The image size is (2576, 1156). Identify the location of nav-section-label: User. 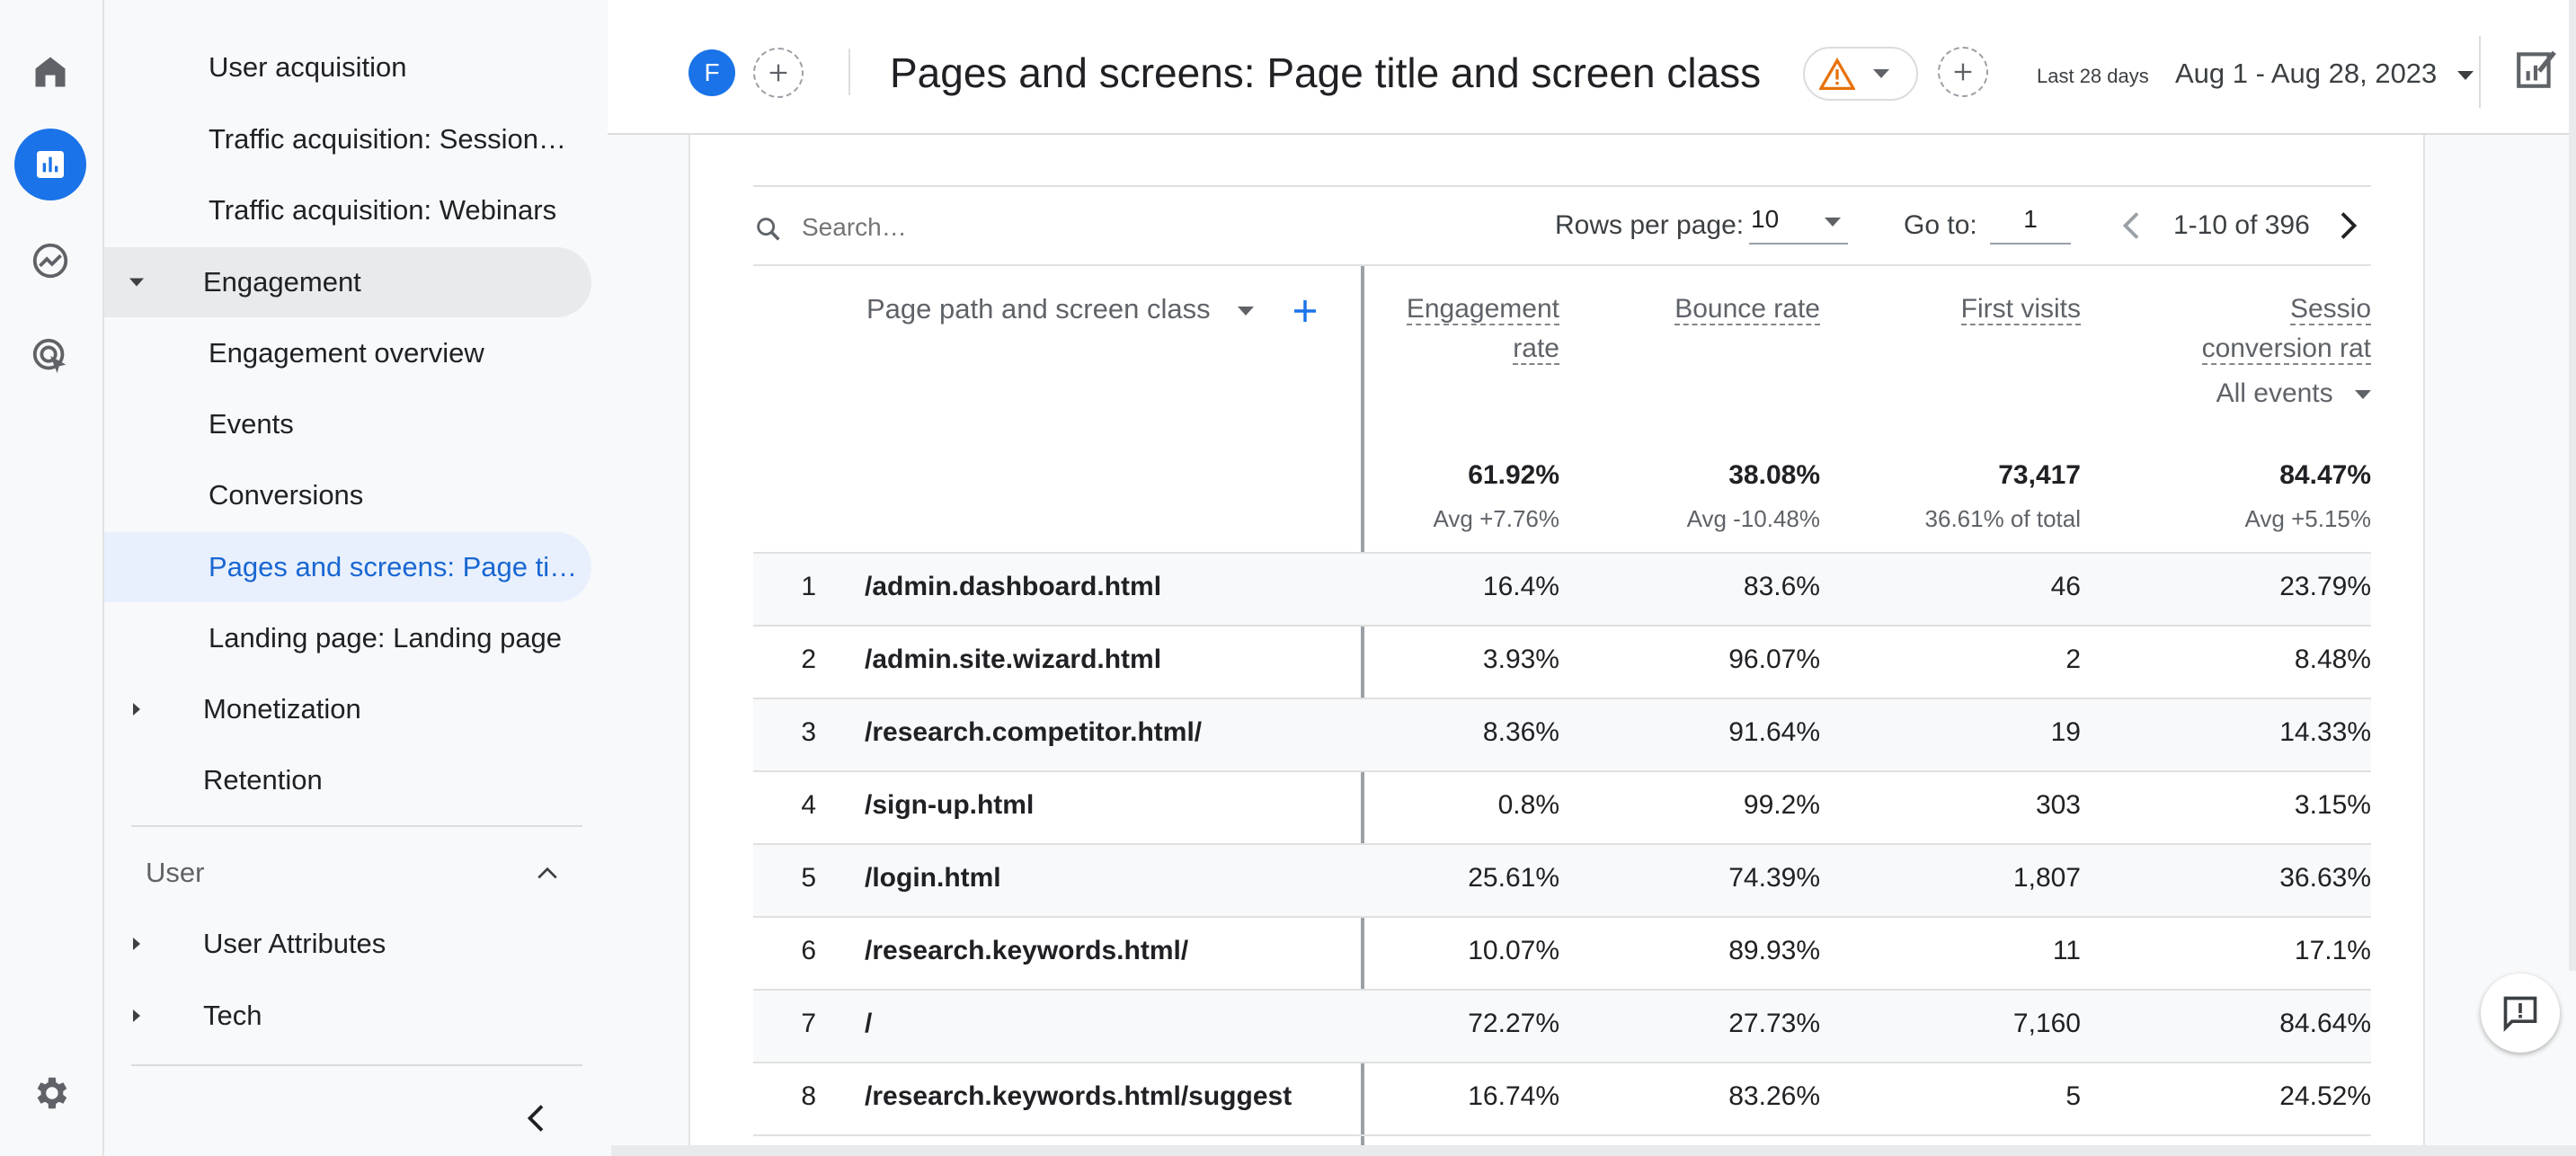
(175, 873).